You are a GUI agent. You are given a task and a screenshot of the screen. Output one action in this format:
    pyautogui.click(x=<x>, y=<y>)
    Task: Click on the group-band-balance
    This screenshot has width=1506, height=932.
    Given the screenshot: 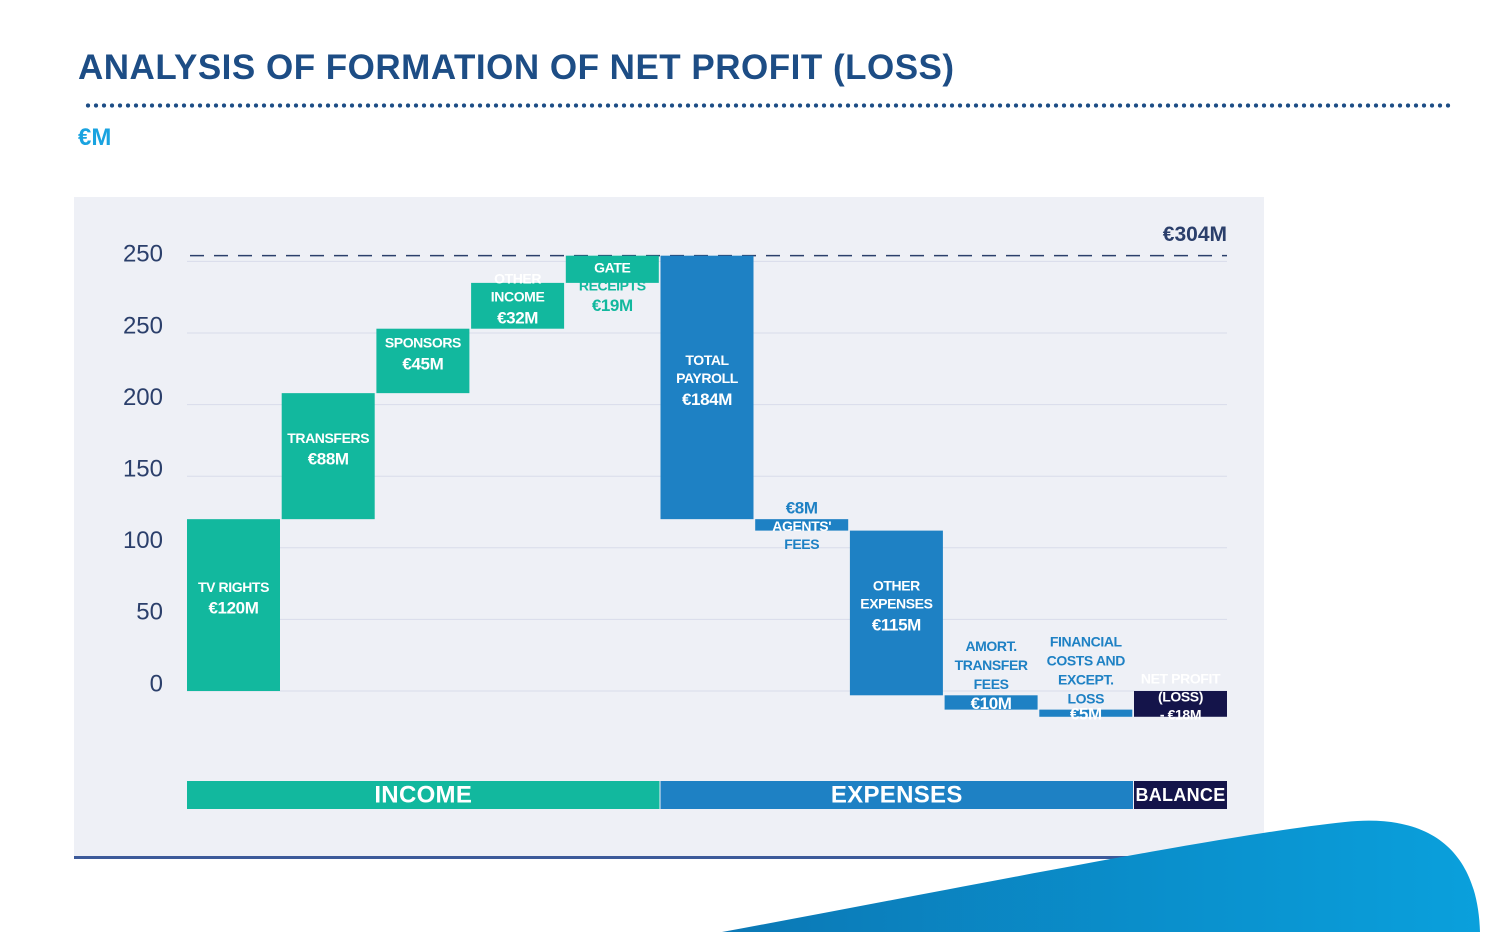 What is the action you would take?
    pyautogui.click(x=1180, y=795)
    